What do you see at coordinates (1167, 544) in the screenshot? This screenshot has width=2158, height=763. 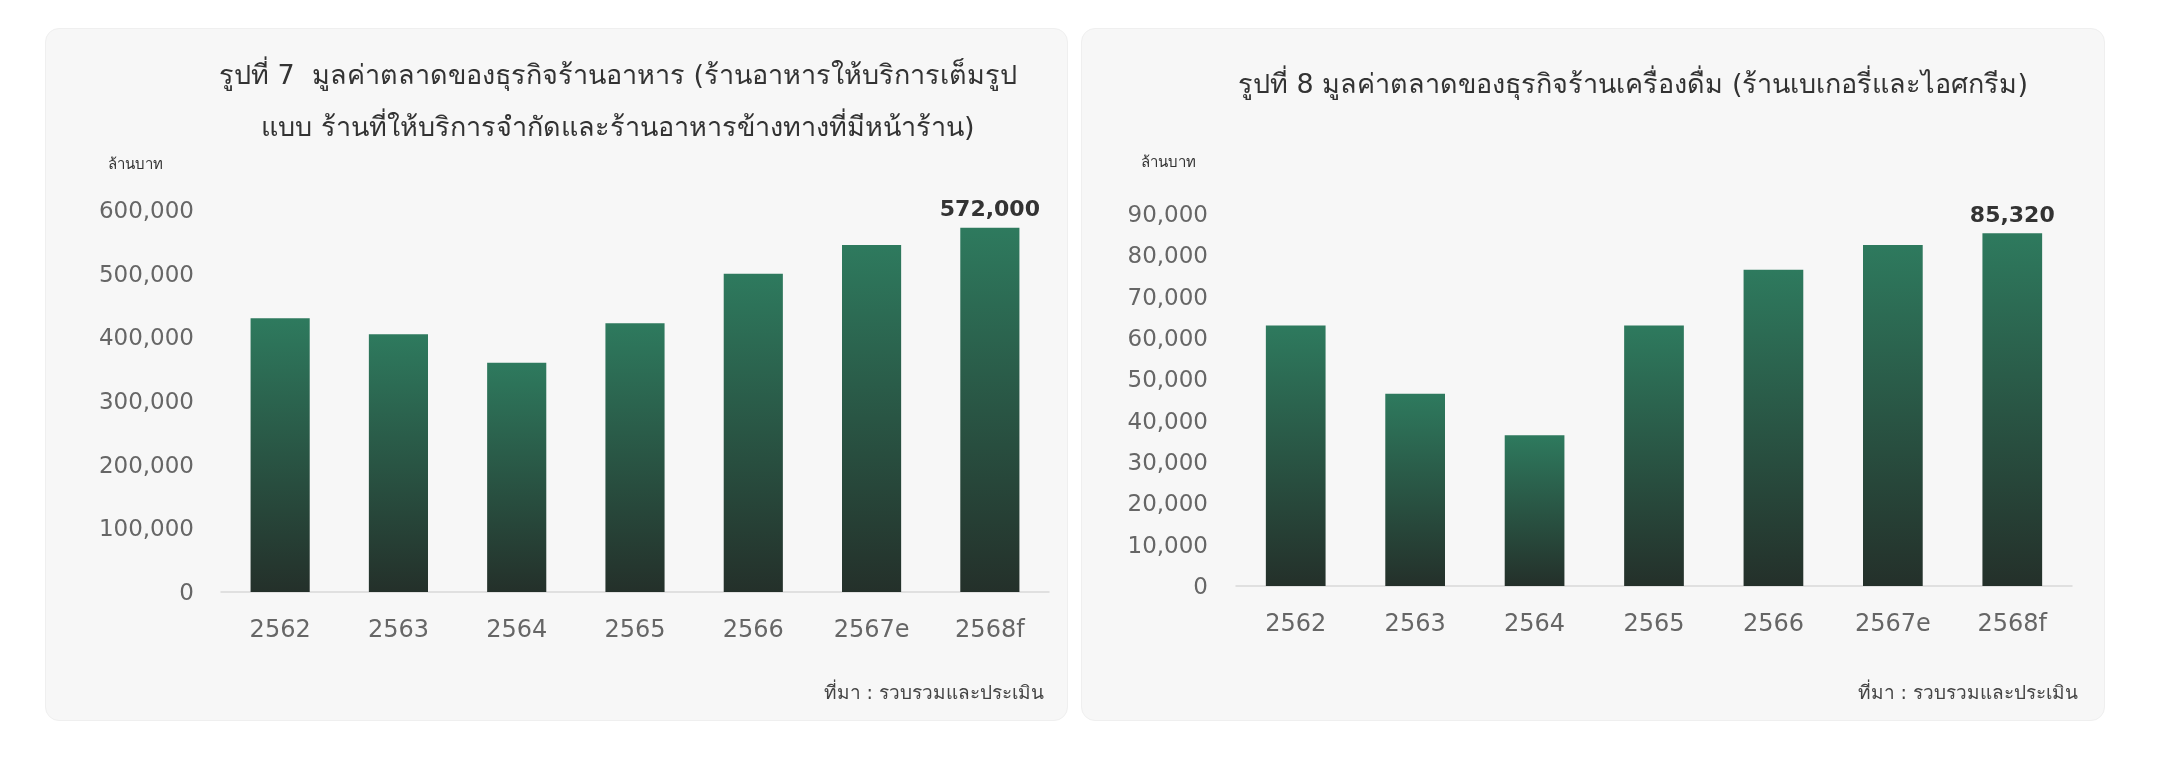 I see `y-tick-label: 10,000` at bounding box center [1167, 544].